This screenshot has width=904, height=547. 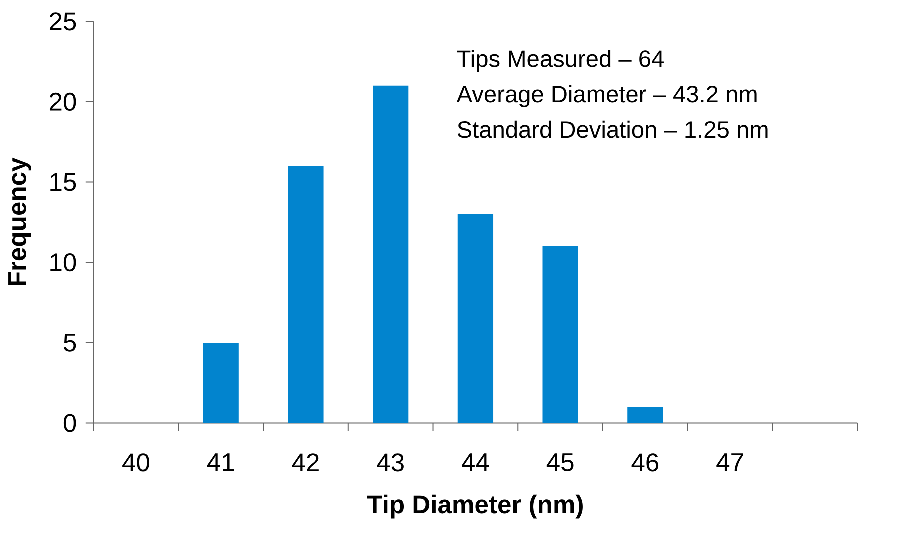 What do you see at coordinates (390, 462) in the screenshot?
I see `x-tick-label: 43` at bounding box center [390, 462].